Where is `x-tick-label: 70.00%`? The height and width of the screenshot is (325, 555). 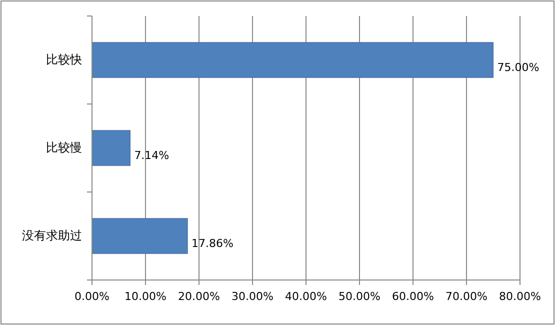
x-tick-label: 70.00% is located at coordinates (467, 296).